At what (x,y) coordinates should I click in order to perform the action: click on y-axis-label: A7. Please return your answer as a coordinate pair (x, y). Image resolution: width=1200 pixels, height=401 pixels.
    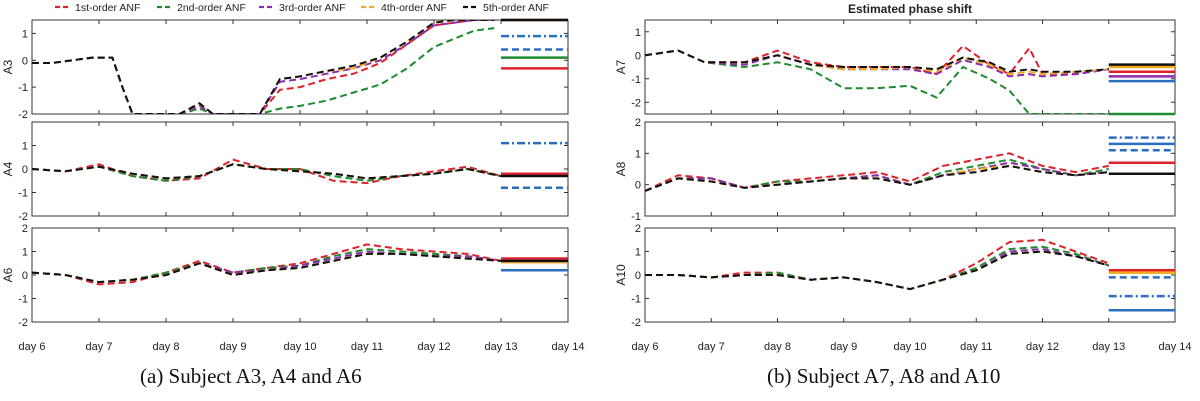
    Looking at the image, I should click on (621, 66).